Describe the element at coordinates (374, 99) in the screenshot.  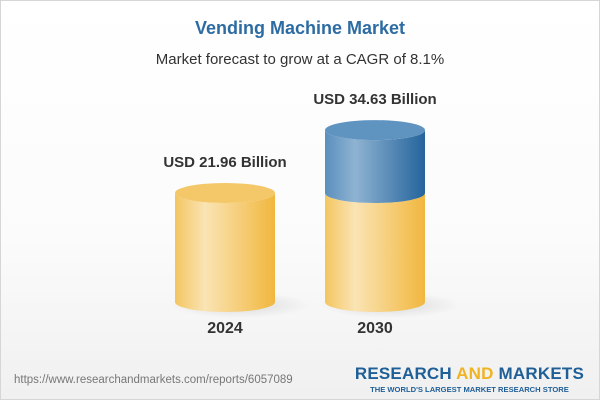
I see `data-label: USD 34.63 Billion` at that location.